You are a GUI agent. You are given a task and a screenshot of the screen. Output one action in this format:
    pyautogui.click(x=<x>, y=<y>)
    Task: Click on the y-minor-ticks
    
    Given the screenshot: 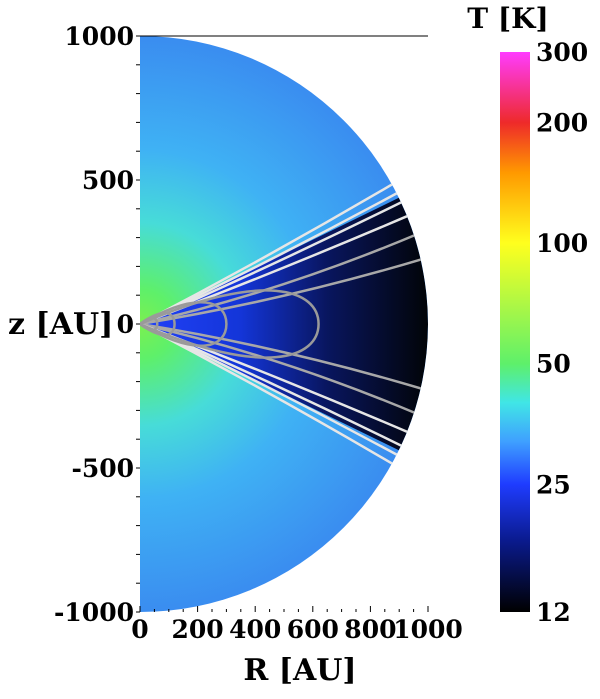 What is the action you would take?
    pyautogui.click(x=138, y=324)
    